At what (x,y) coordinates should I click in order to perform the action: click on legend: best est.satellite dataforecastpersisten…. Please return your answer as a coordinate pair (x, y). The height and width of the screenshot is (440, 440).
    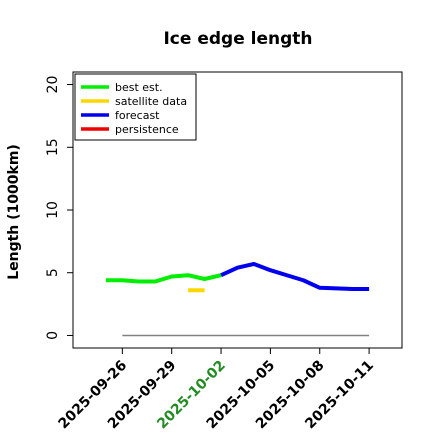
    Looking at the image, I should click on (135, 107).